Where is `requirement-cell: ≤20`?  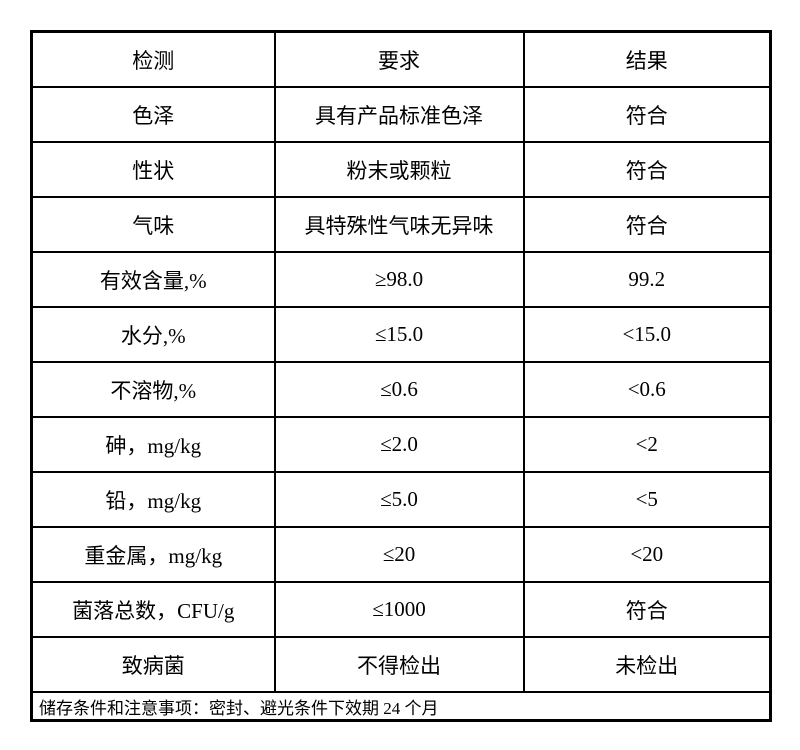
requirement-cell: ≤20 is located at coordinates (399, 554).